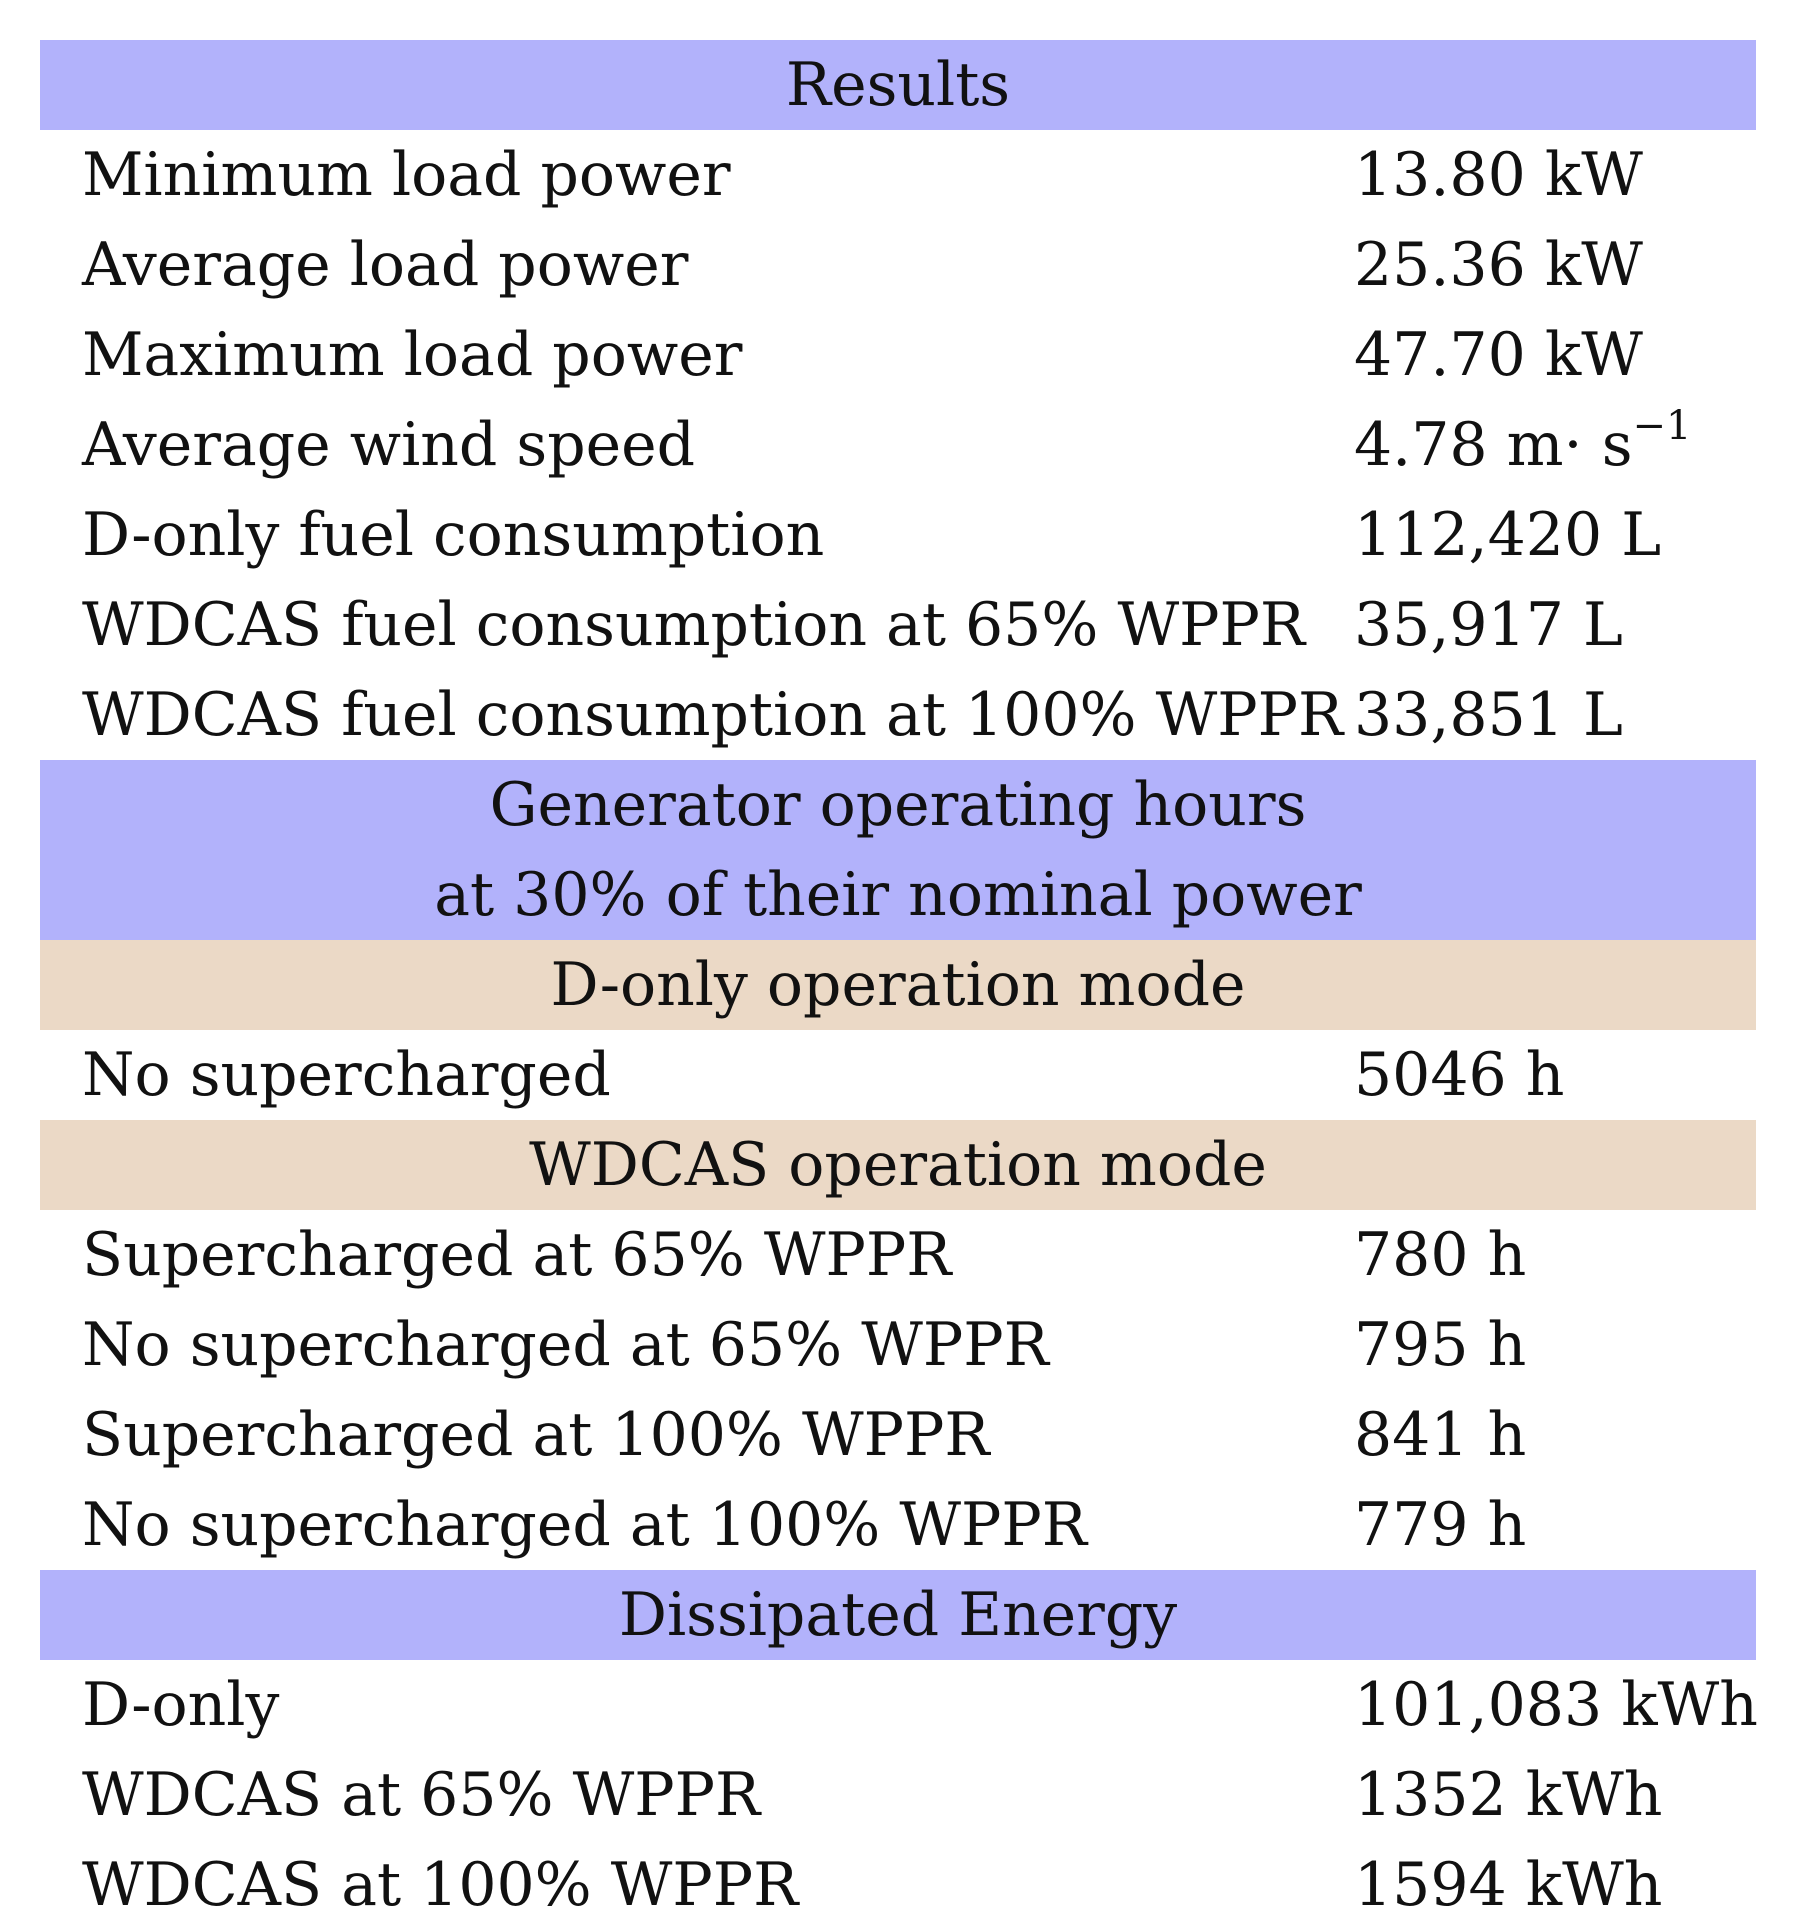  What do you see at coordinates (1508, 1795) in the screenshot?
I see `row-value: 1352 kWh` at bounding box center [1508, 1795].